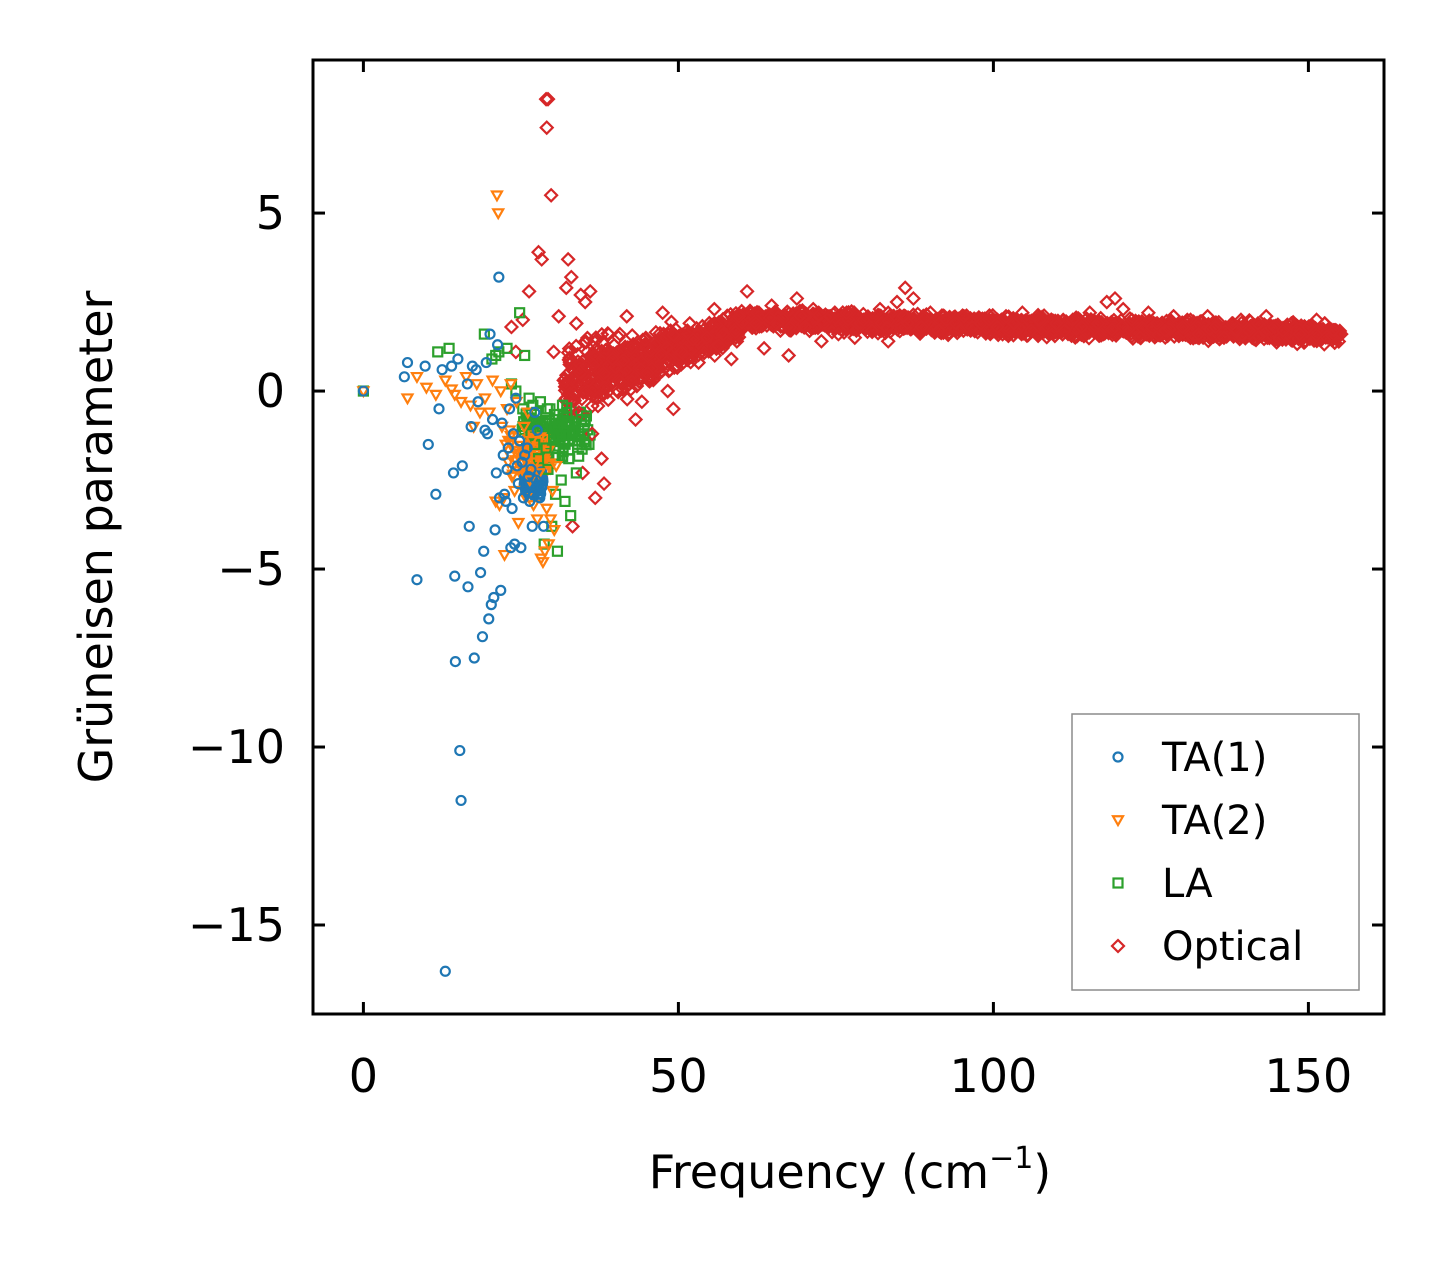  I want to click on y-tick-label: 0, so click(270, 391).